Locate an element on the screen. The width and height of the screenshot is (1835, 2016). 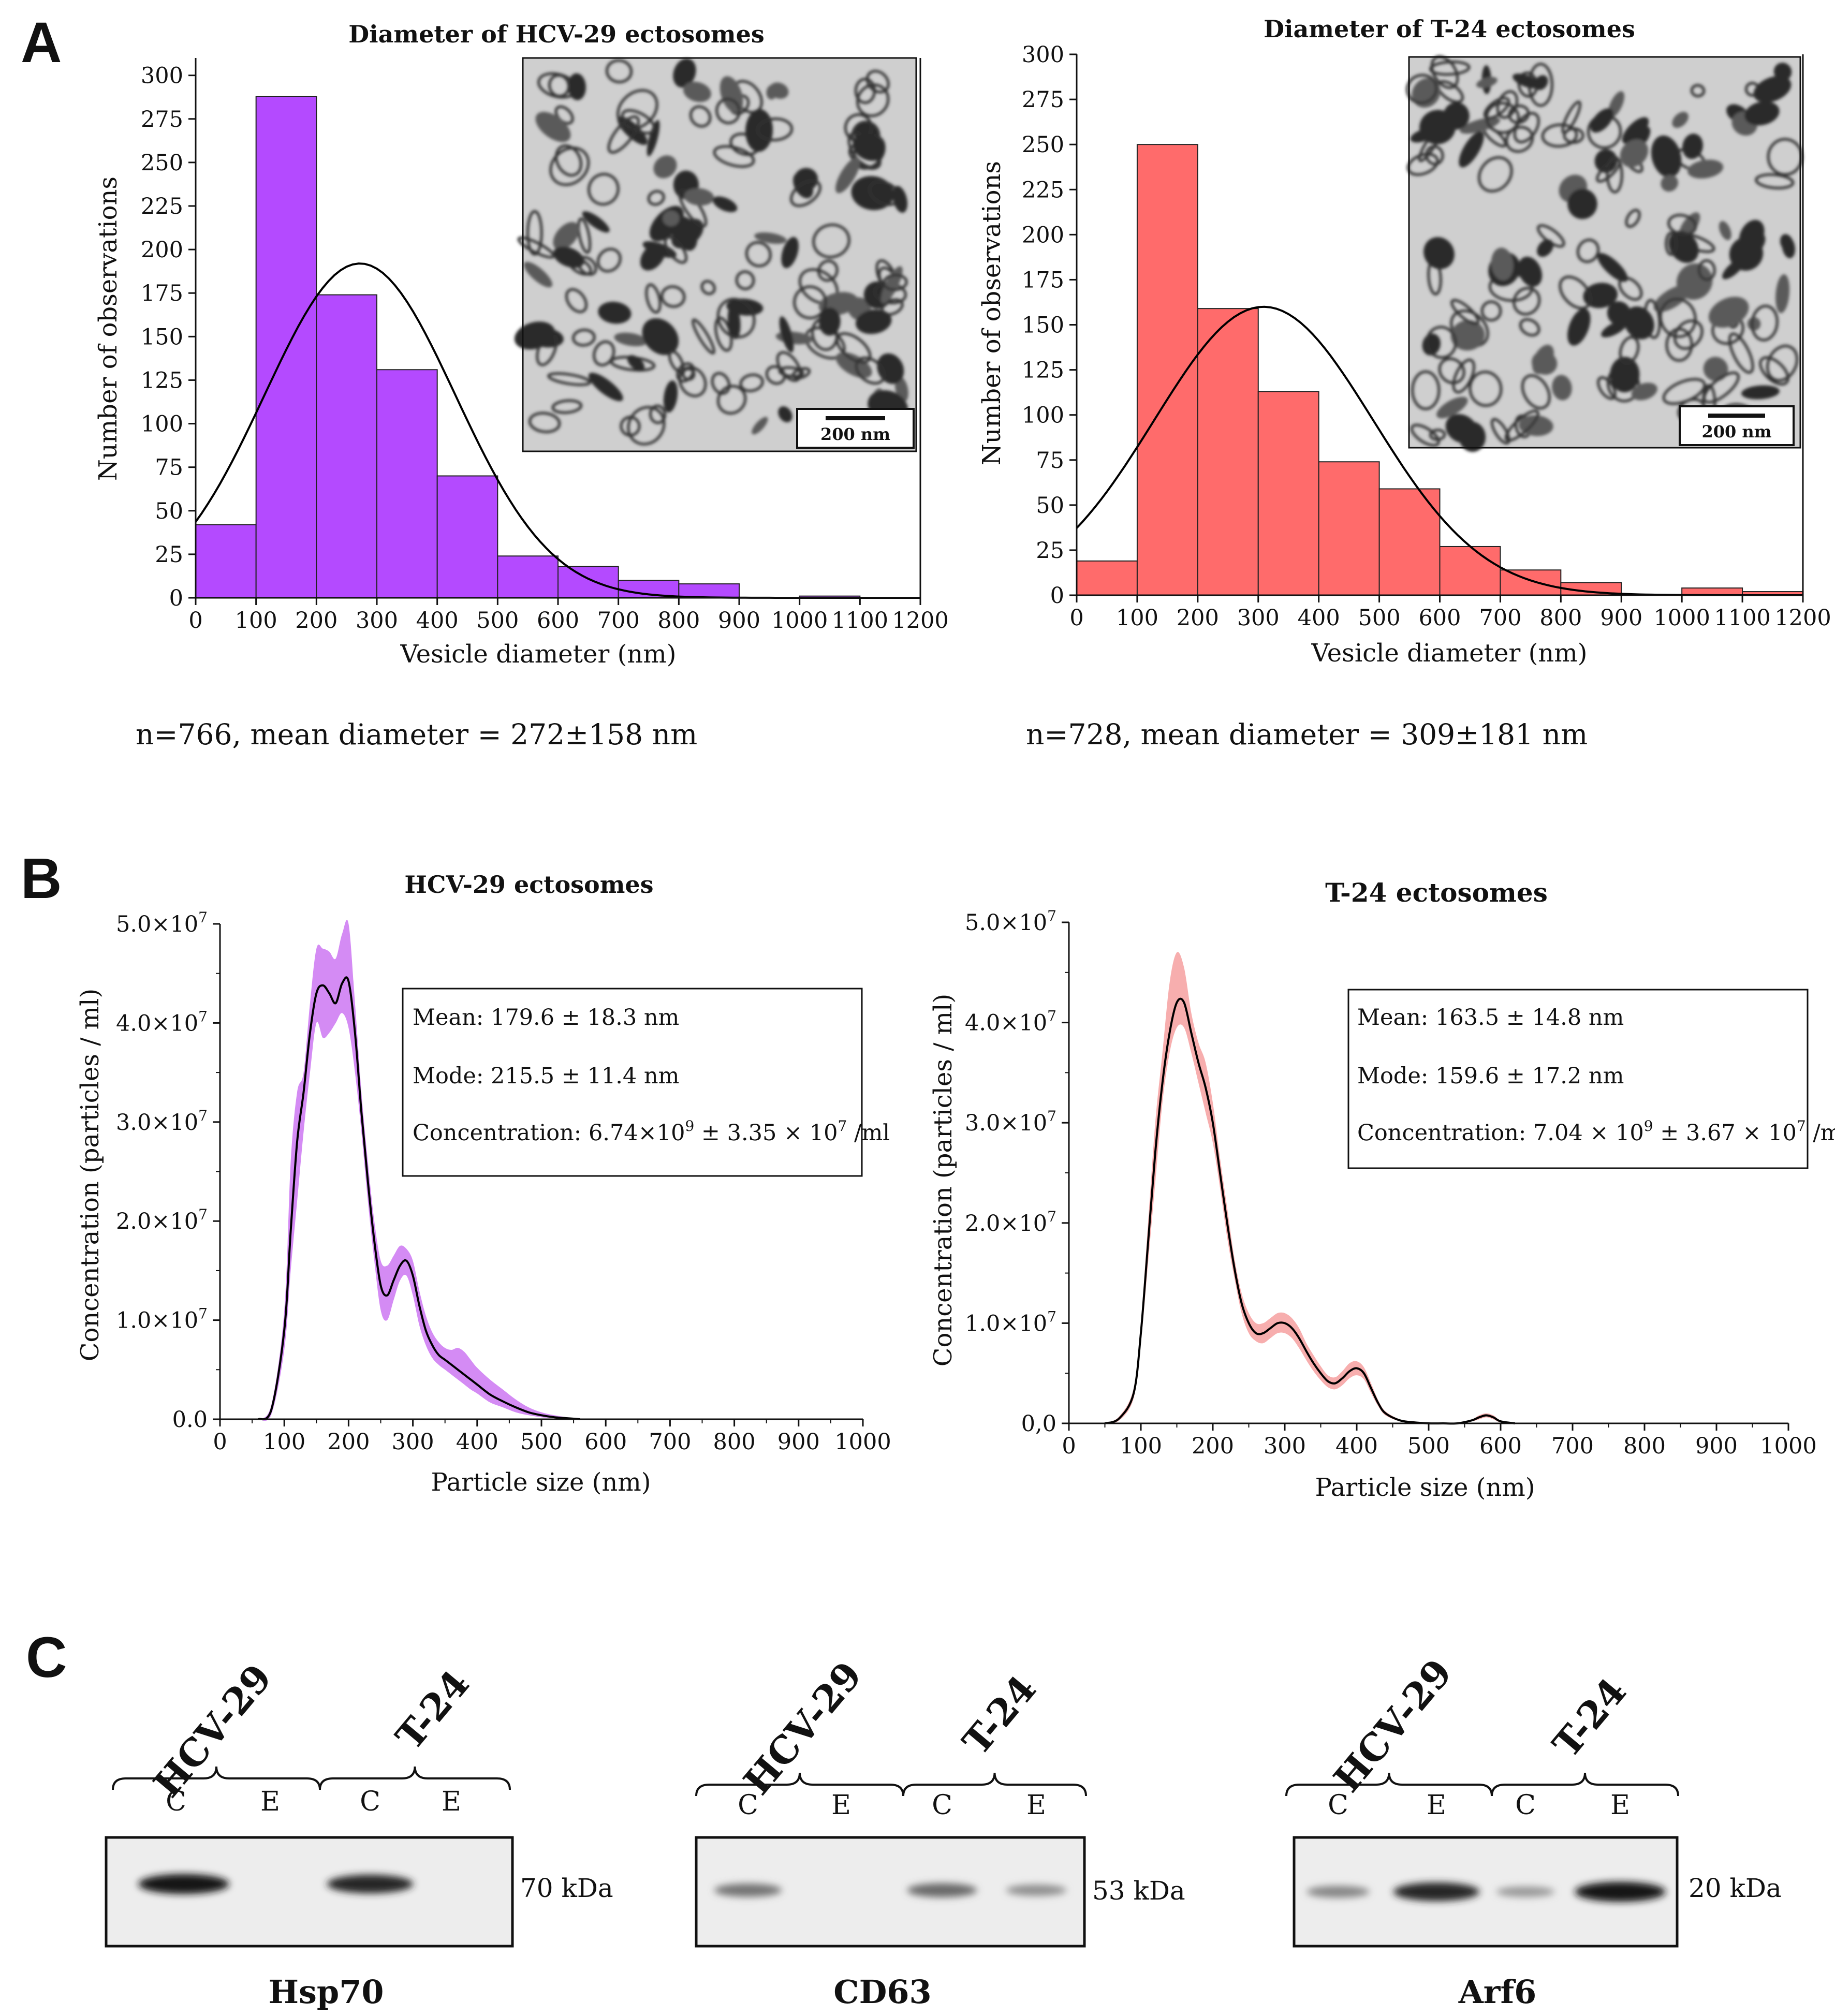
y-tick-label: 75 is located at coordinates (1050, 461).